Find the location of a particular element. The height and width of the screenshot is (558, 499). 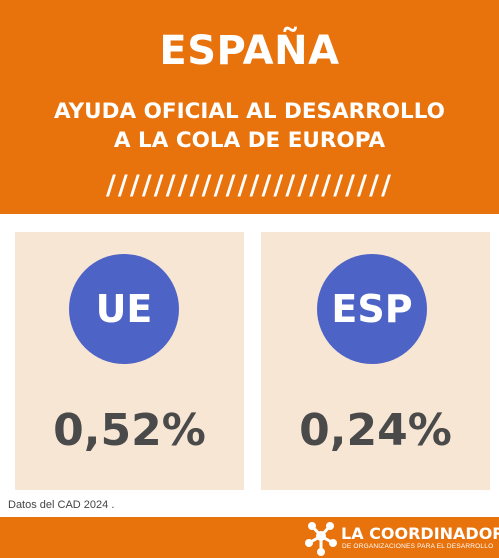

esp-value: 0,24% is located at coordinates (375, 430).